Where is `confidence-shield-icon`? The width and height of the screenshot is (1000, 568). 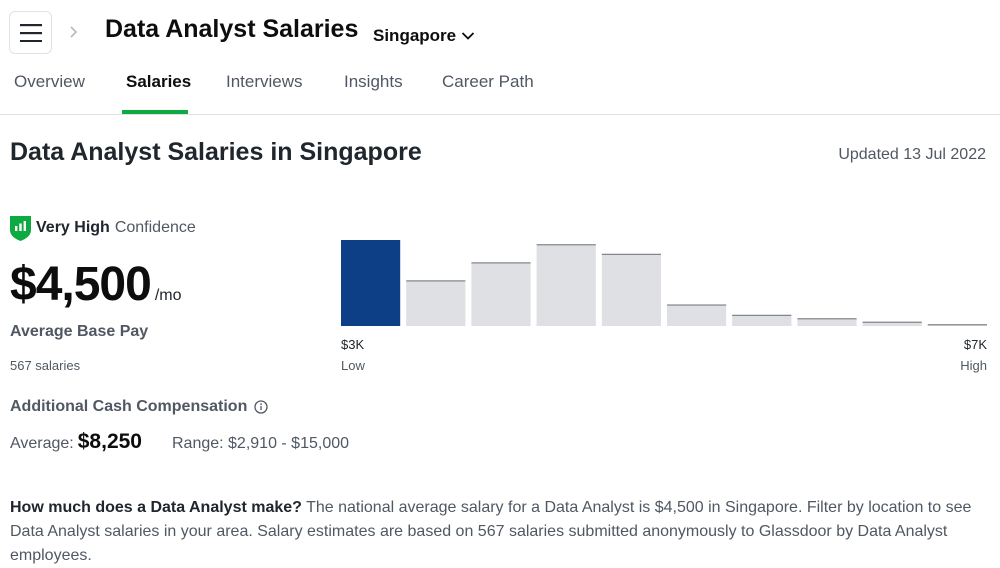
confidence-shield-icon is located at coordinates (20, 228).